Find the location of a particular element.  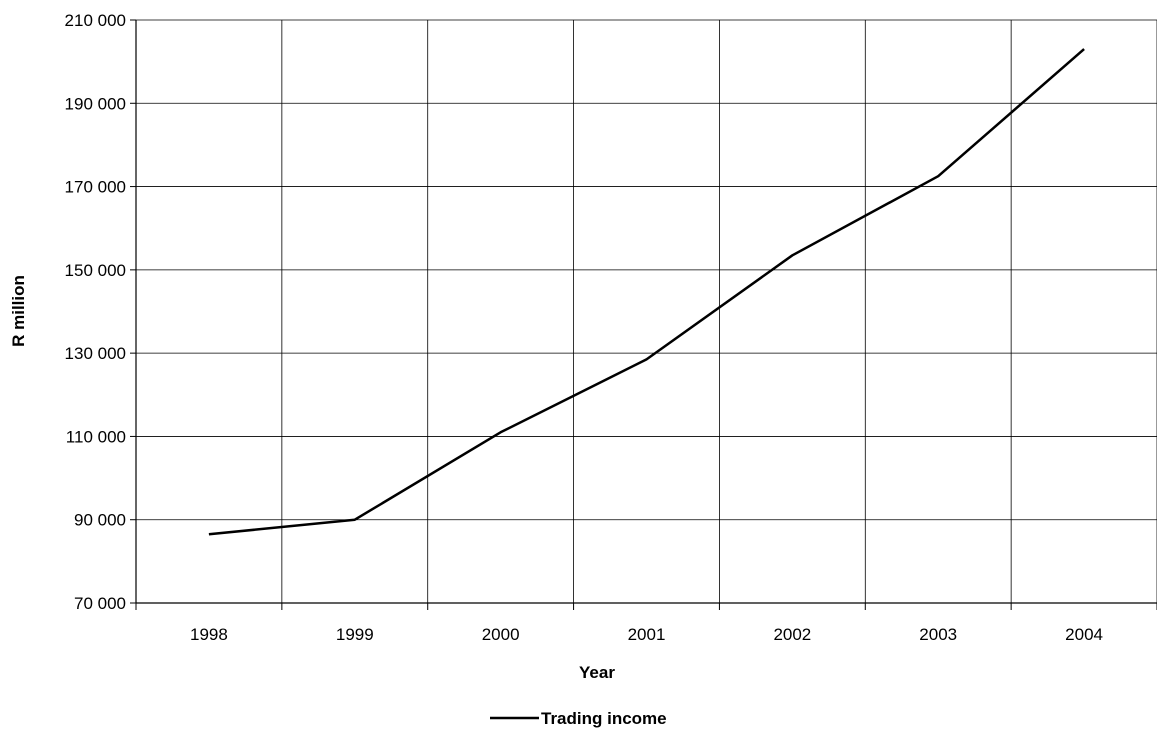

y-tick-label: 130 000 is located at coordinates (95, 353).